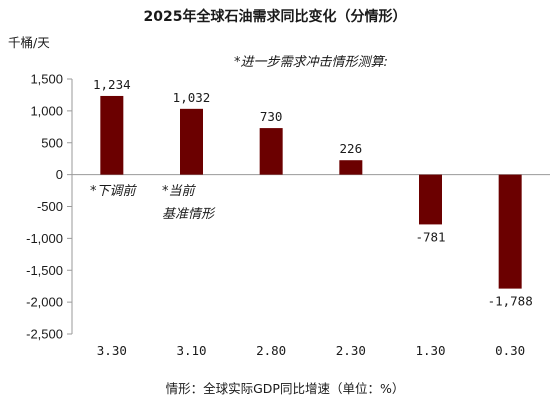 This screenshot has height=405, width=550. What do you see at coordinates (44, 238) in the screenshot?
I see `y-tick-label: -1,000` at bounding box center [44, 238].